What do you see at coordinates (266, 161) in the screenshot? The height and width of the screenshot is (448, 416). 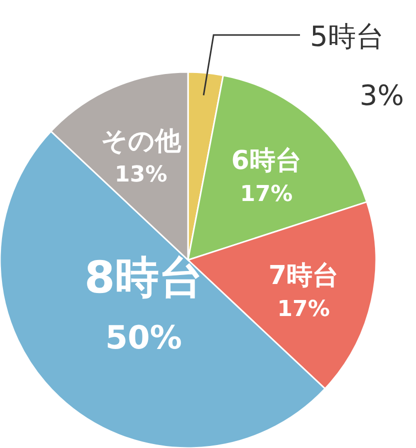 I see `slice-label: 6時台` at bounding box center [266, 161].